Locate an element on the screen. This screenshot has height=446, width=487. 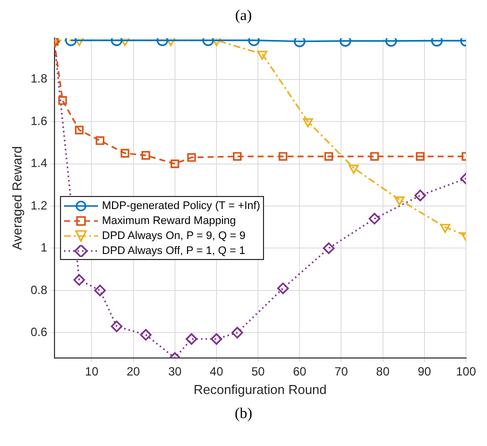
y-tick-label: 0.8 is located at coordinates (39, 289).